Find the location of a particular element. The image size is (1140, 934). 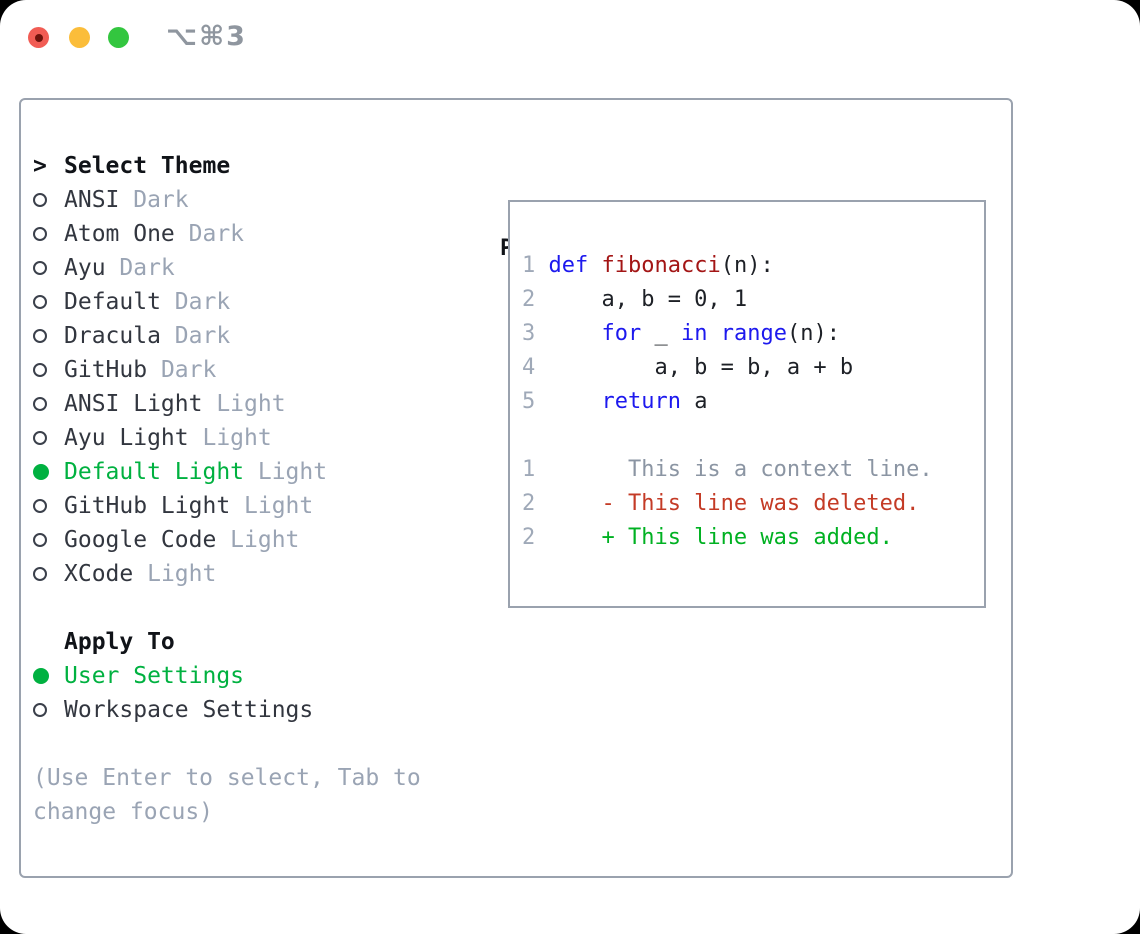

close-button is located at coordinates (38, 37).